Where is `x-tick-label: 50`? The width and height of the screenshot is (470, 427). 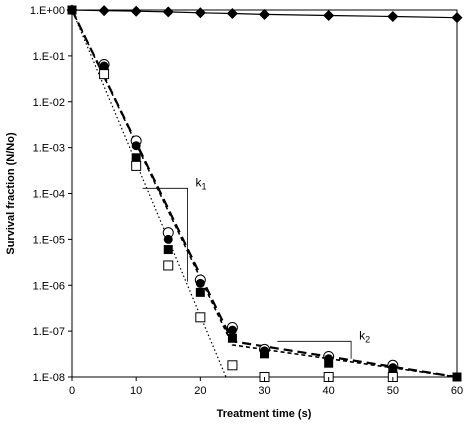
x-tick-label: 50 is located at coordinates (393, 391).